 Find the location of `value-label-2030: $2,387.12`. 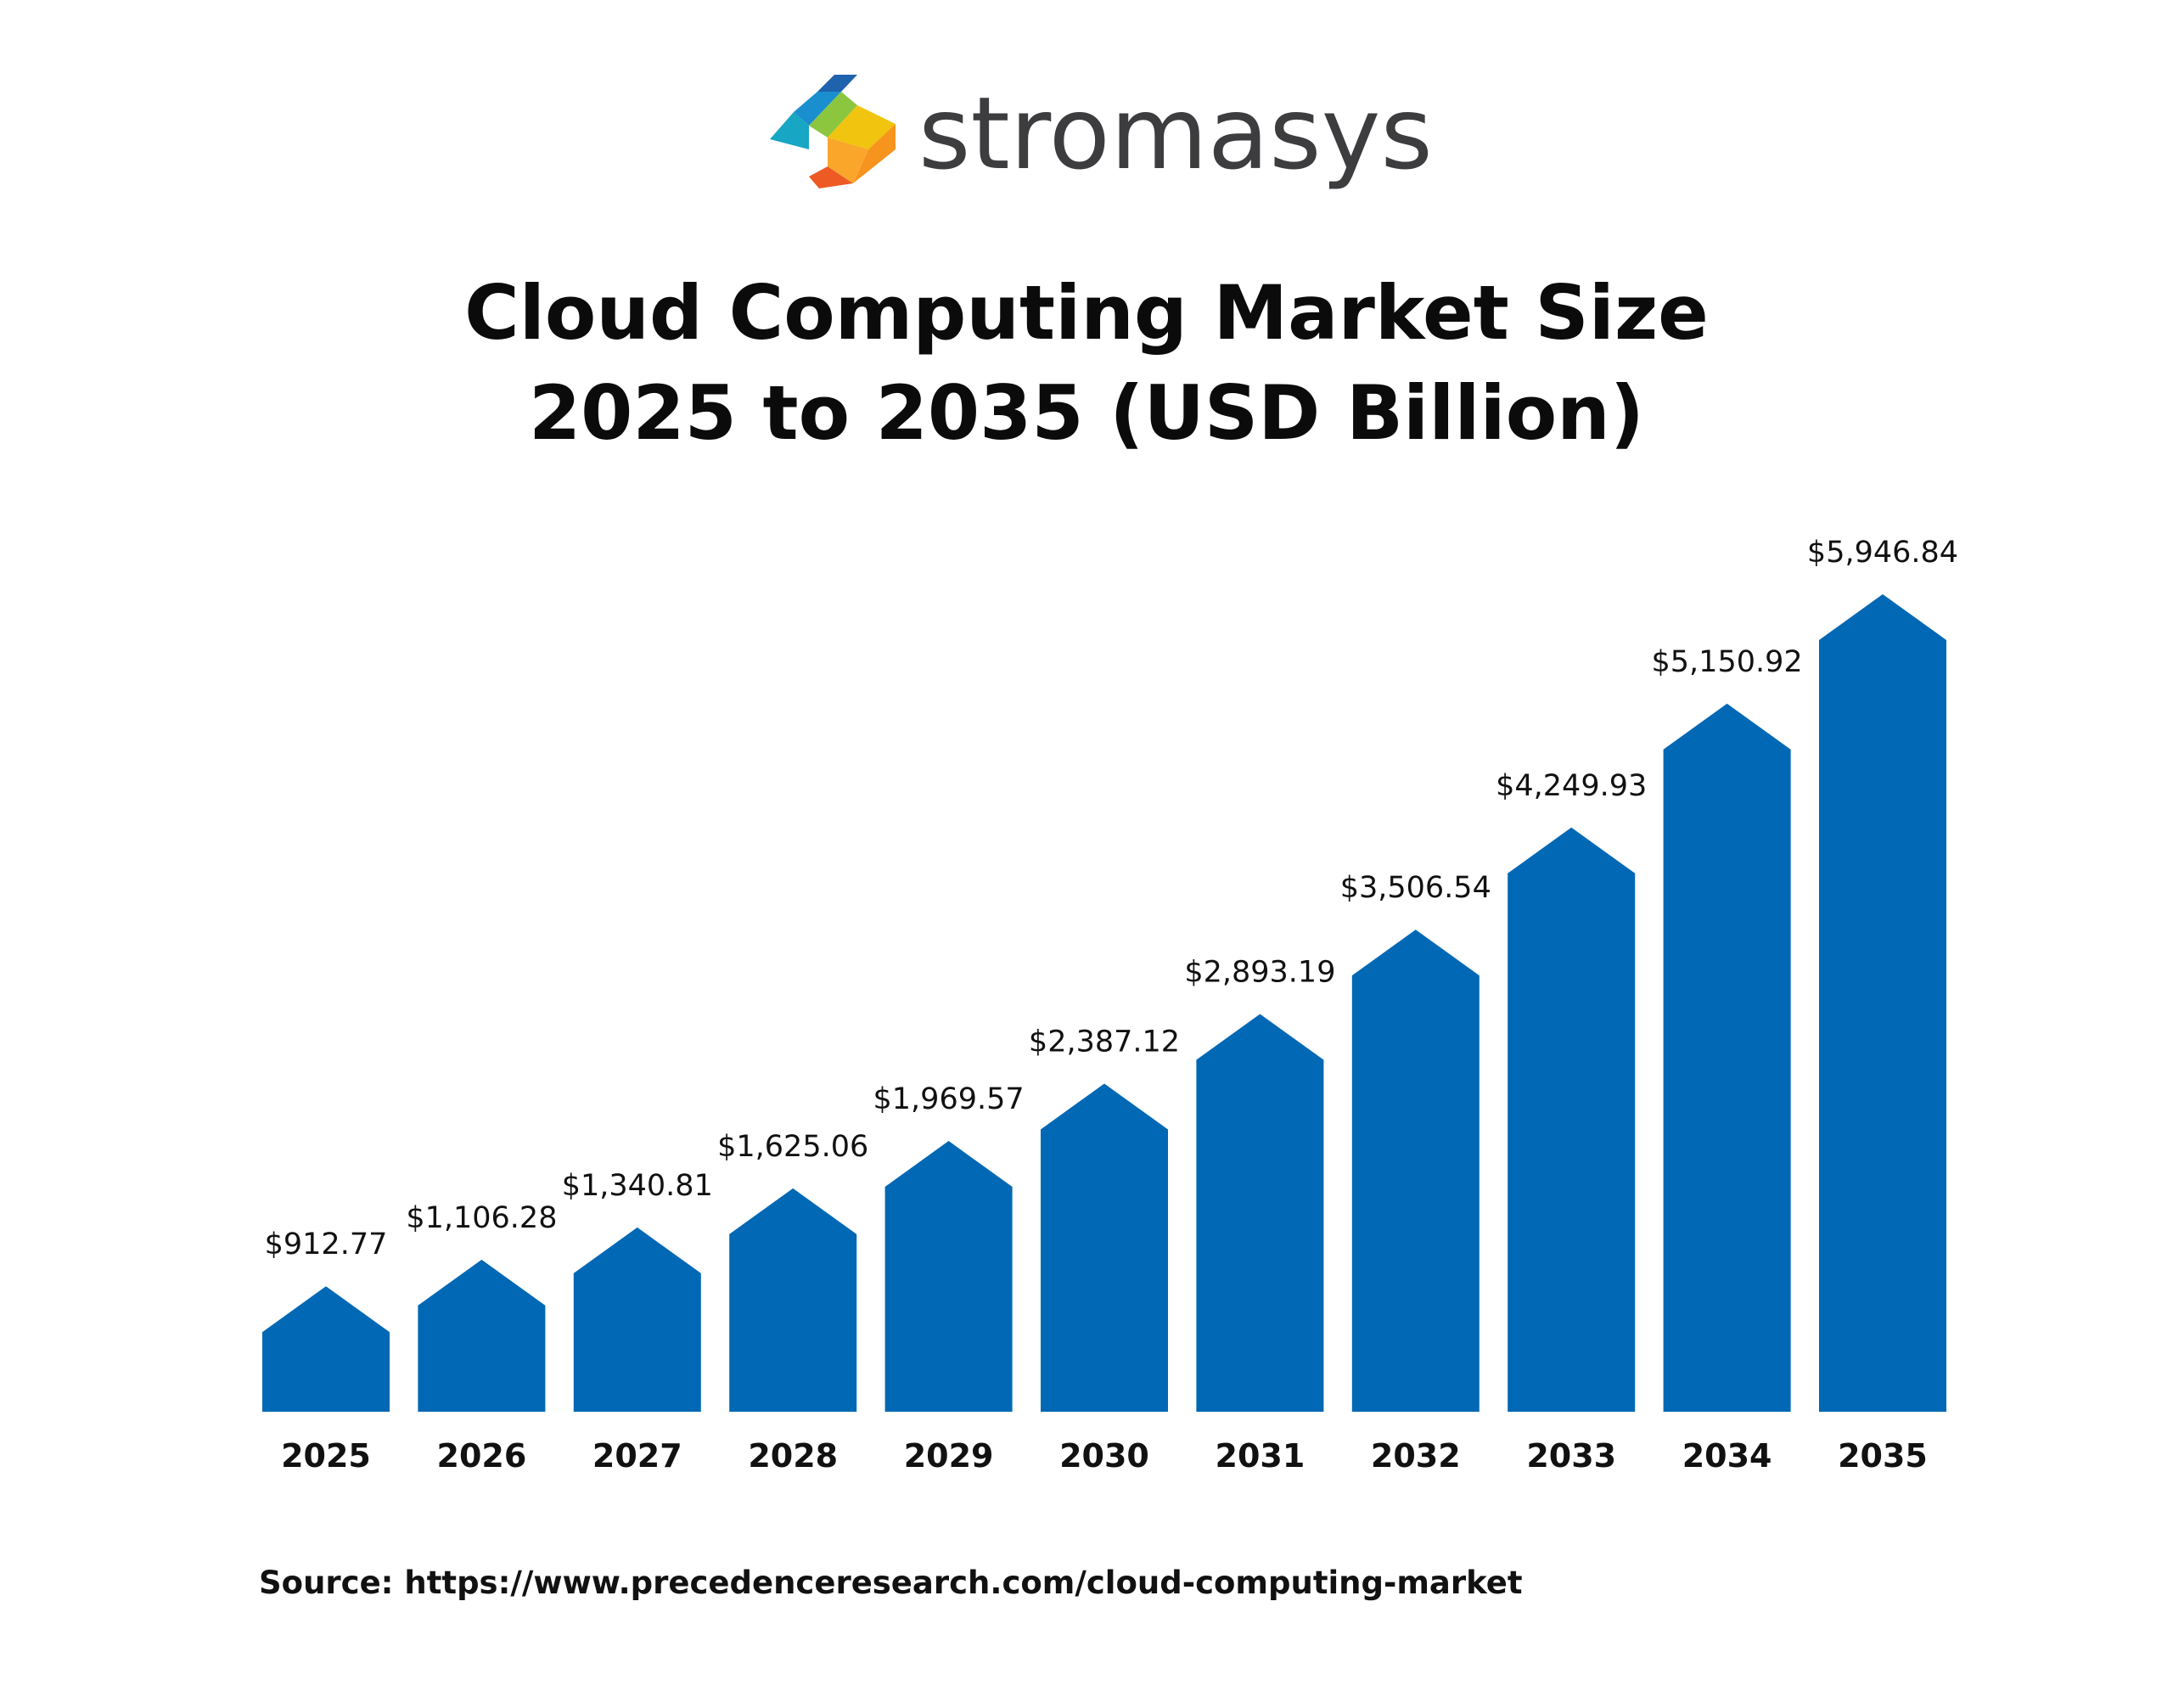

value-label-2030: $2,387.12 is located at coordinates (1104, 1042).